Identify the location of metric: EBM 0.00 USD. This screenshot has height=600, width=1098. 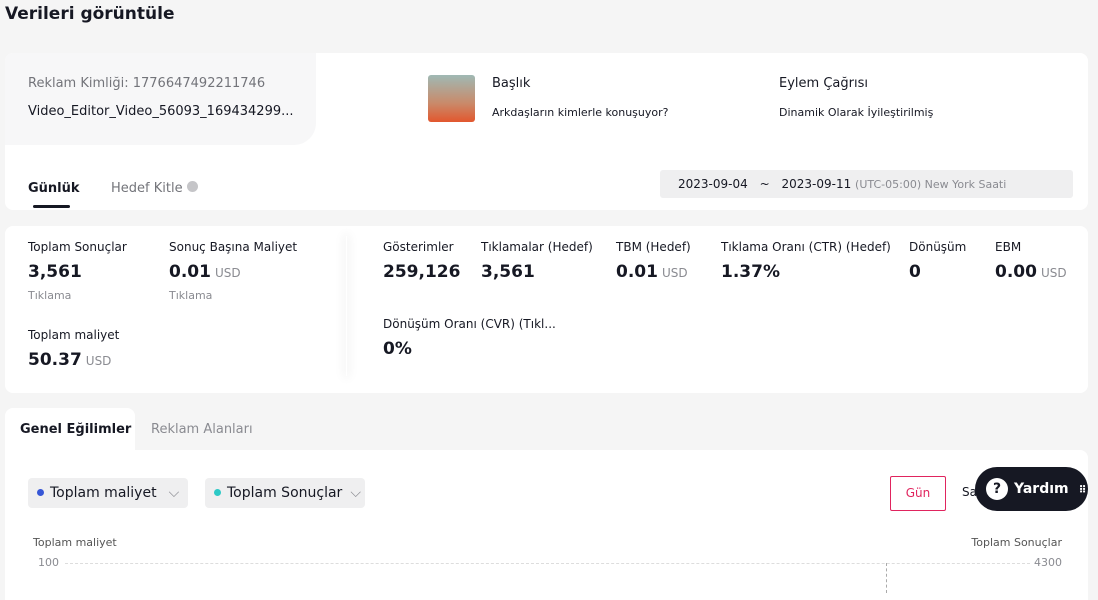
(1031, 261).